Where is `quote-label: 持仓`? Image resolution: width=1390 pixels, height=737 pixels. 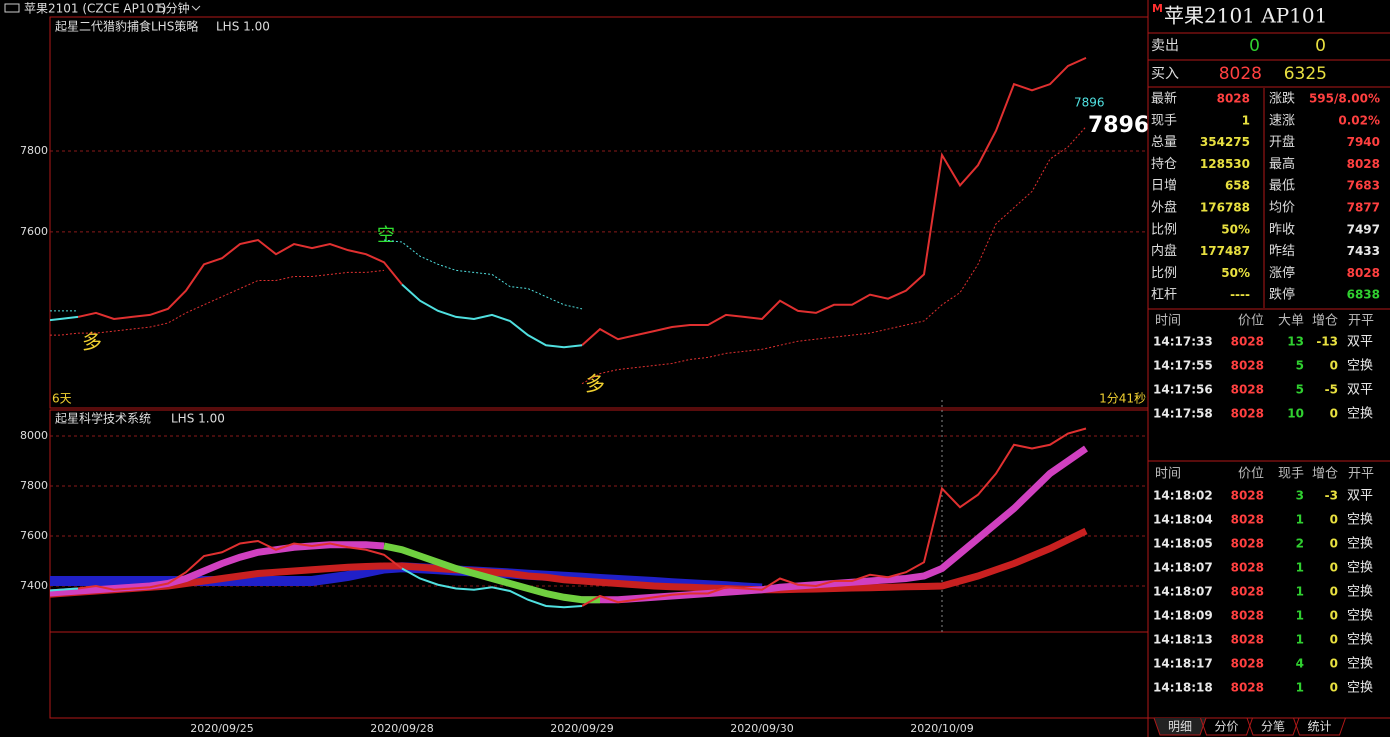 quote-label: 持仓 is located at coordinates (1164, 164).